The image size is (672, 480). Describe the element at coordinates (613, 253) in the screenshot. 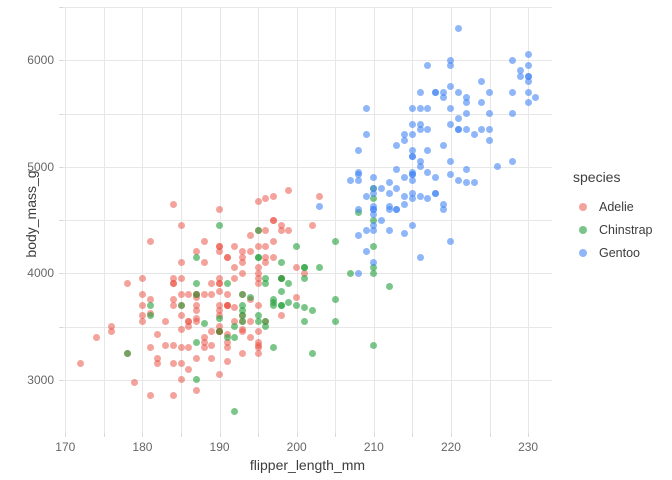

I see `legend-item-gentoo: Gentoo` at that location.